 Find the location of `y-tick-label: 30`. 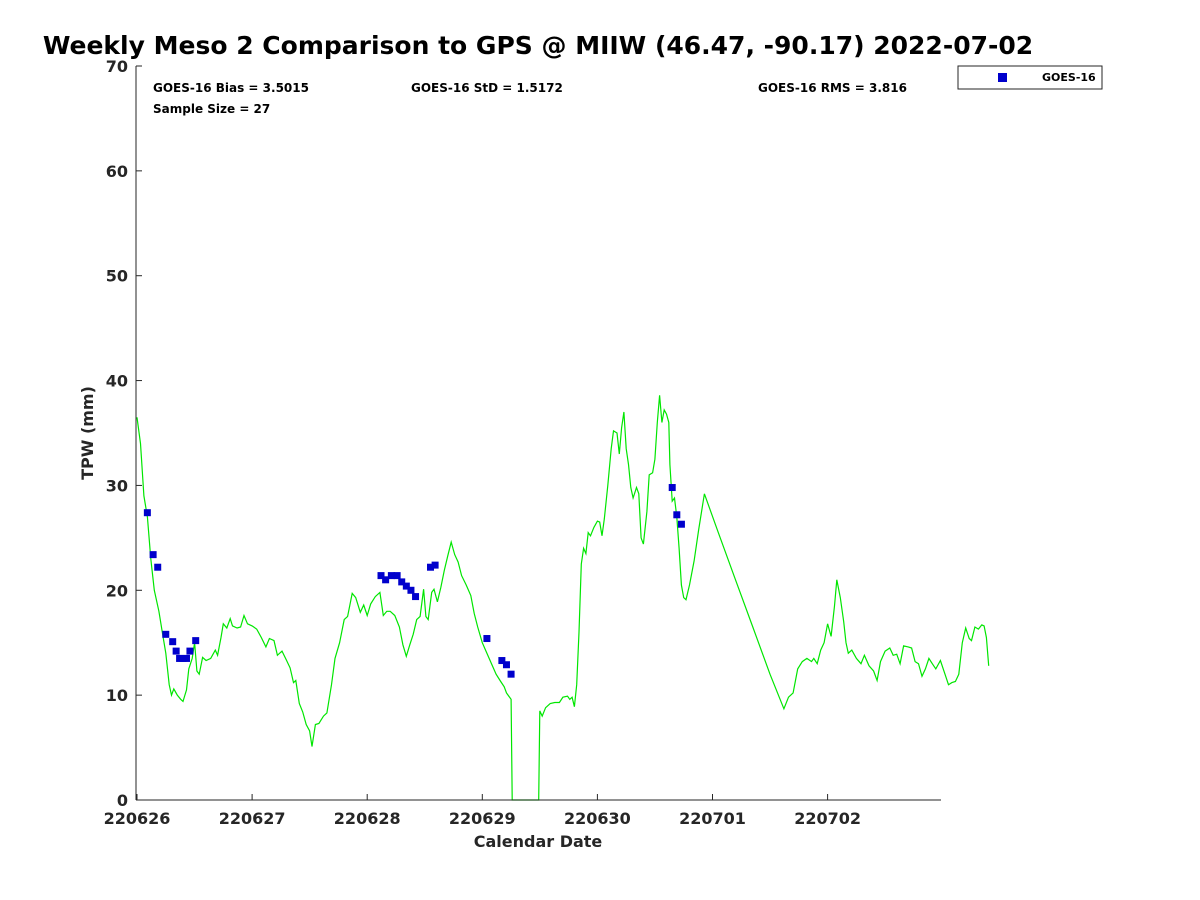

y-tick-label: 30 is located at coordinates (117, 485).